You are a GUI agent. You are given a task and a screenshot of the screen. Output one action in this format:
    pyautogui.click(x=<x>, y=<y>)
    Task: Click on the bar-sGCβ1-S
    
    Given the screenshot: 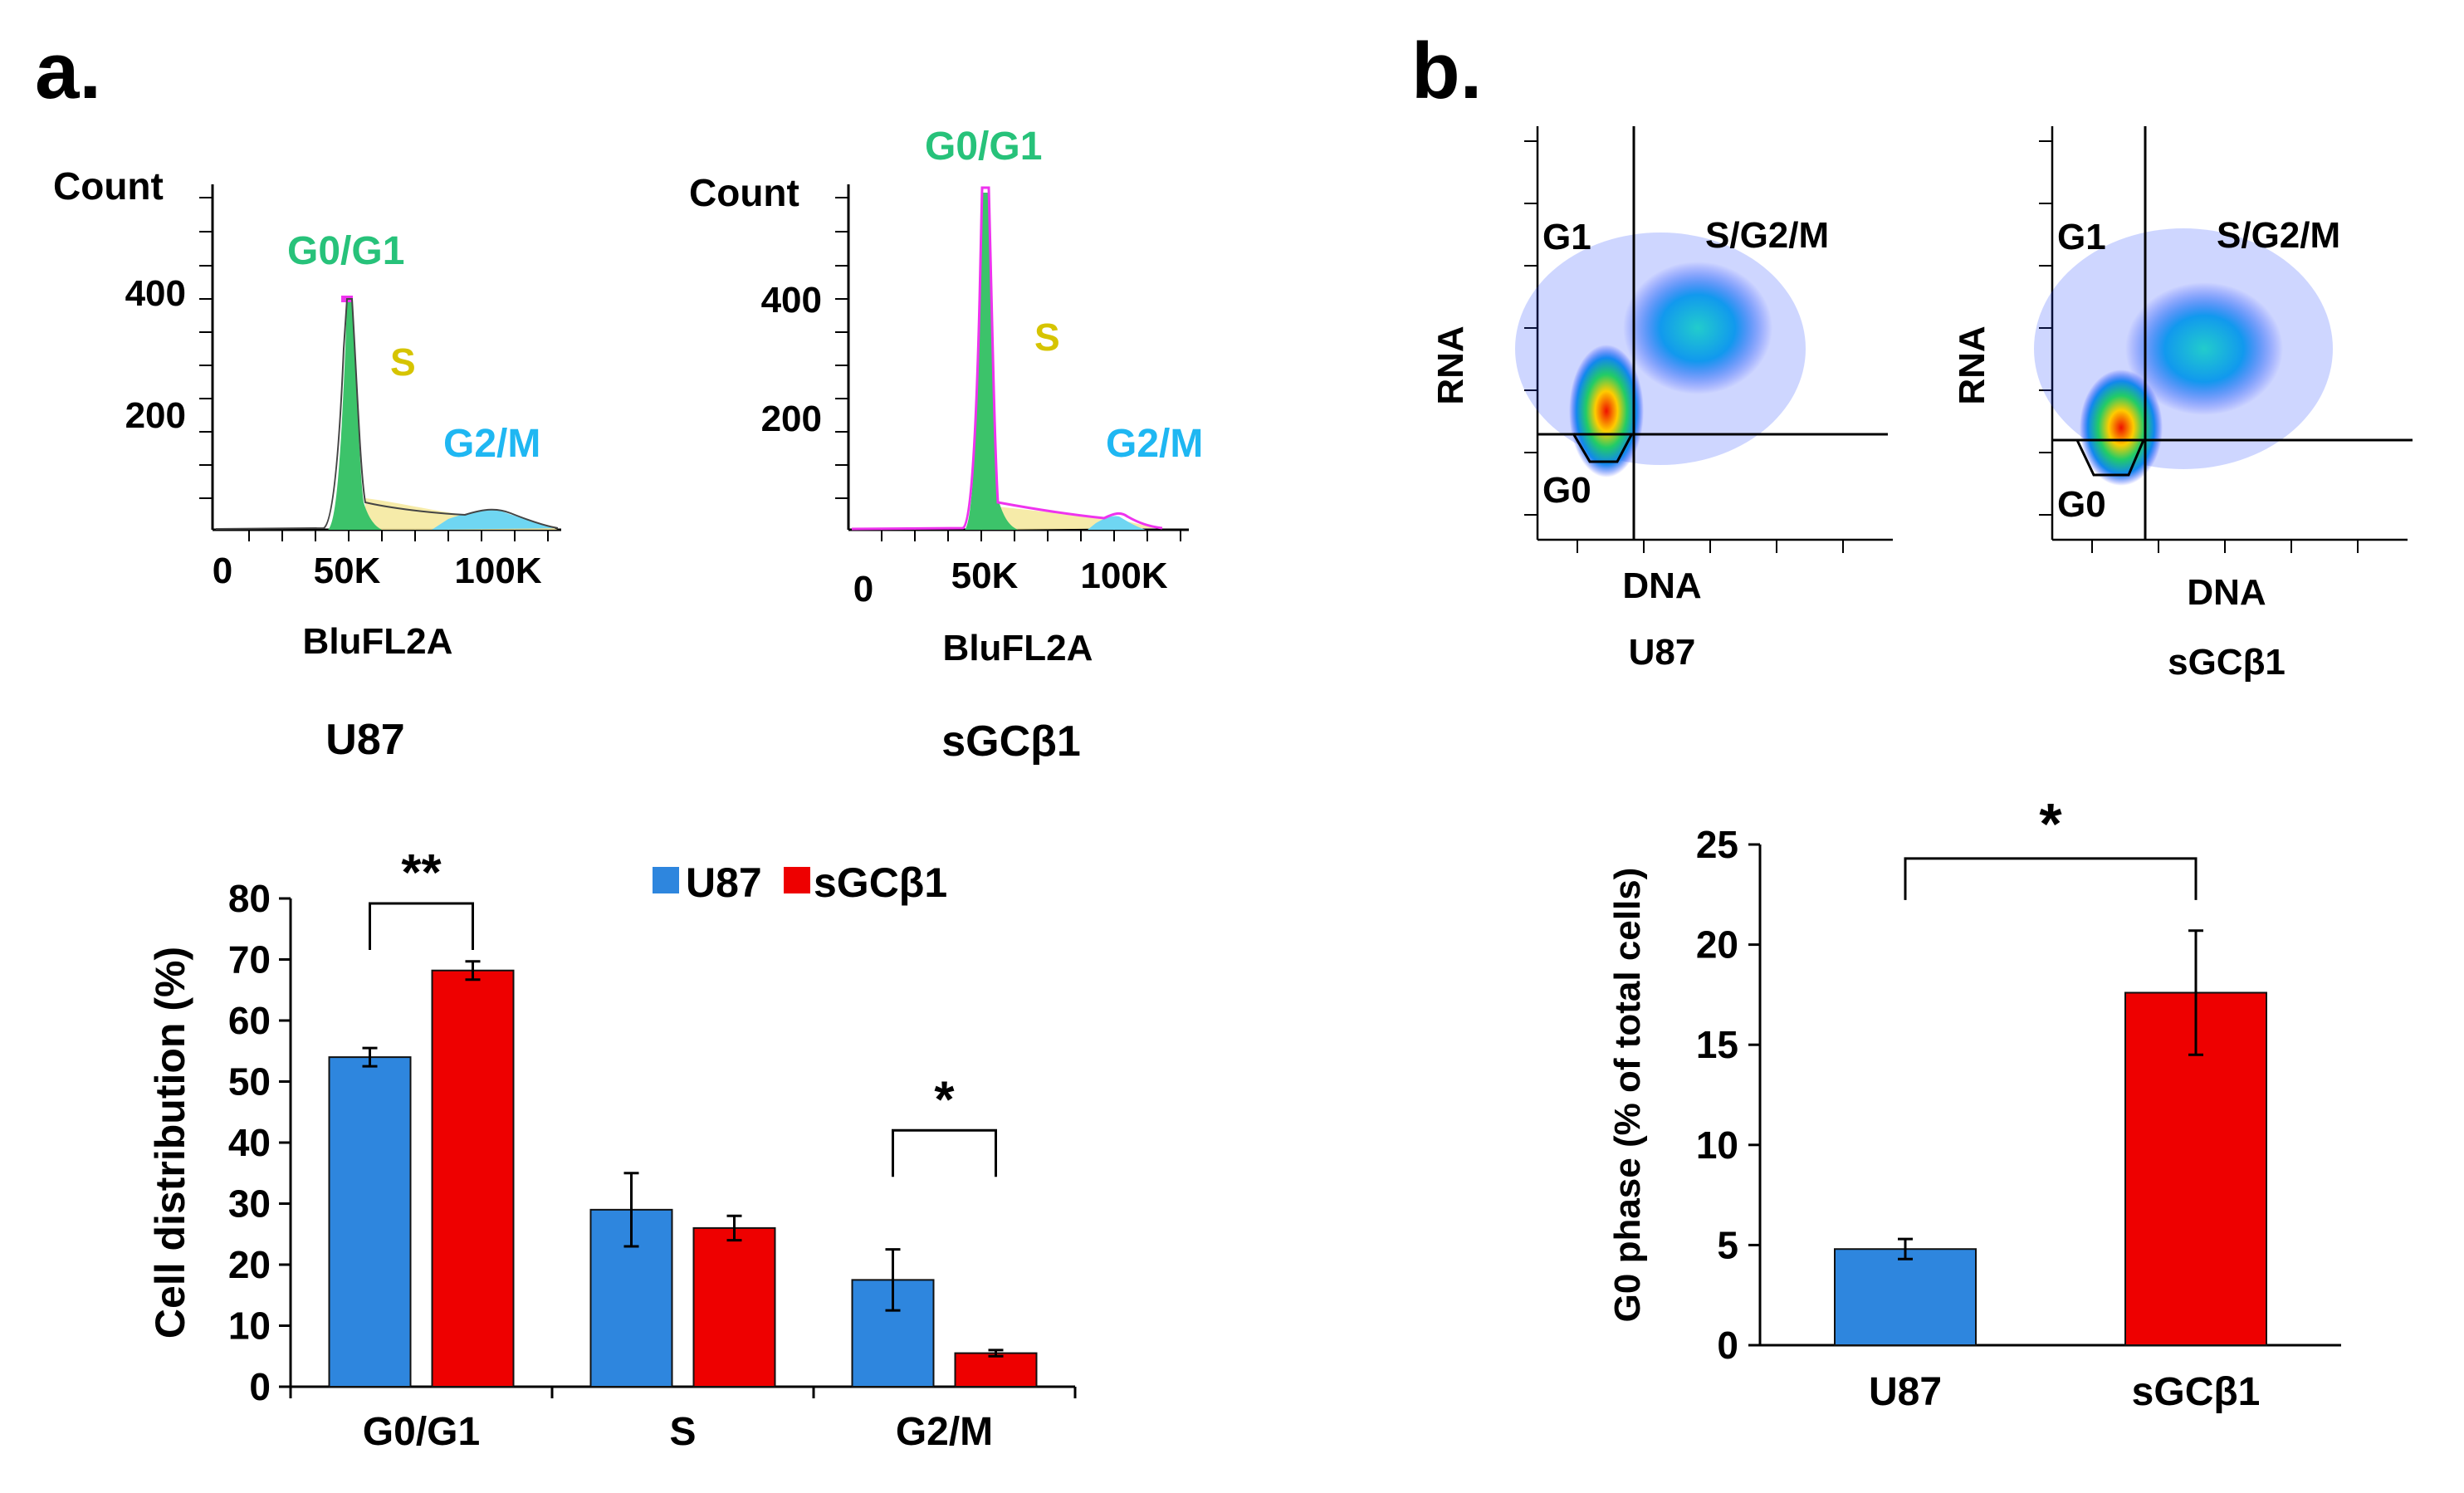 What is the action you would take?
    pyautogui.click(x=734, y=1307)
    